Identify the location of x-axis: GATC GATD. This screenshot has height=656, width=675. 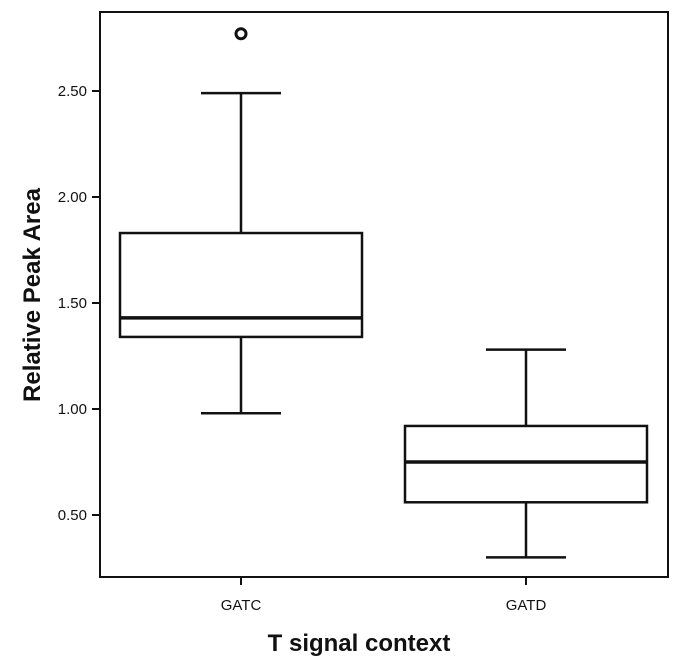
(384, 595).